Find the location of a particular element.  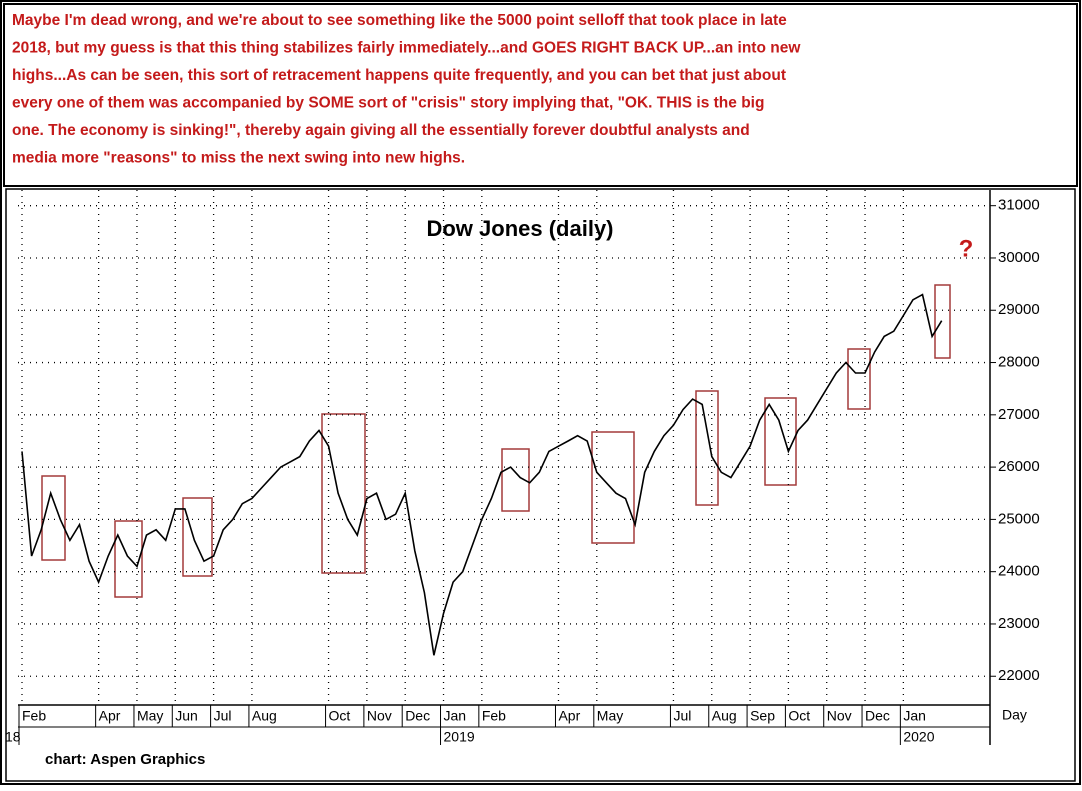

x-tick-label: Sep is located at coordinates (762, 716).